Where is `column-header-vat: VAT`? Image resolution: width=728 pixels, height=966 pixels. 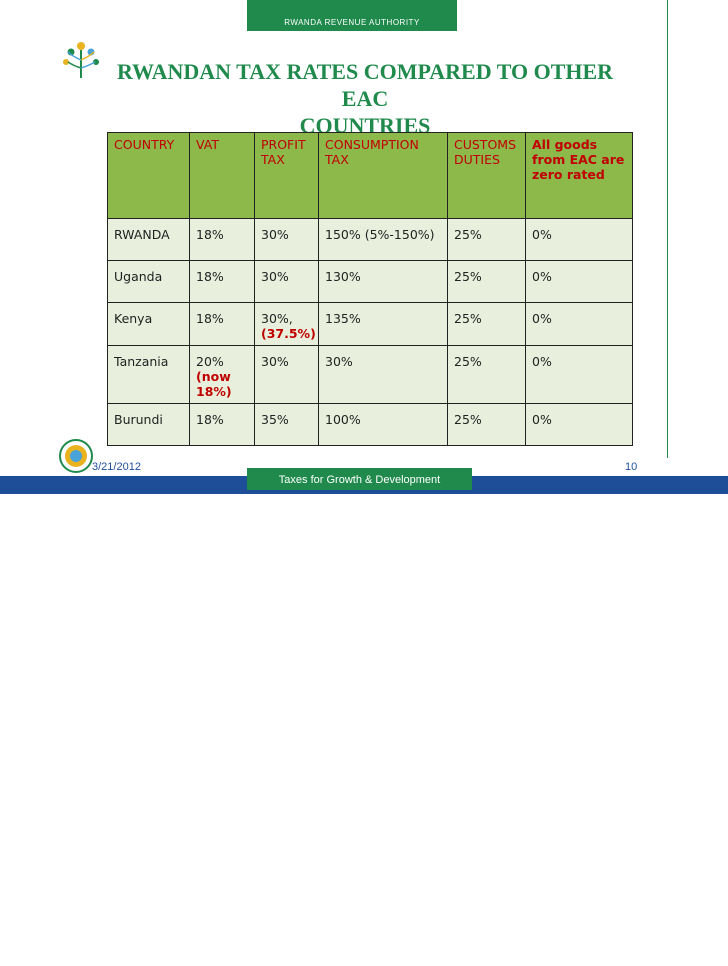
column-header-vat: VAT is located at coordinates (222, 175).